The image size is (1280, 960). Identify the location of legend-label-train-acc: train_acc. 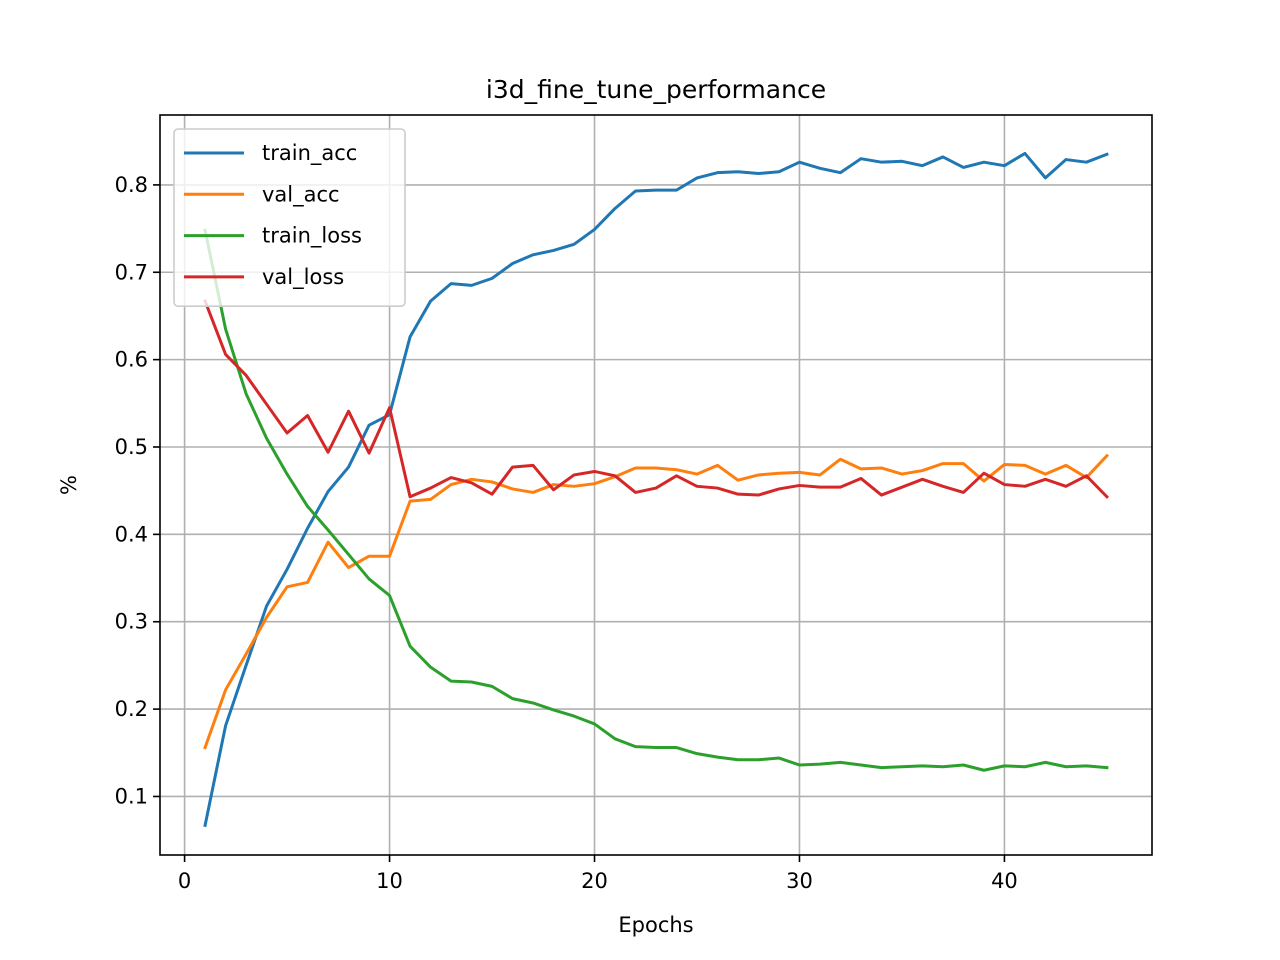
(309, 153).